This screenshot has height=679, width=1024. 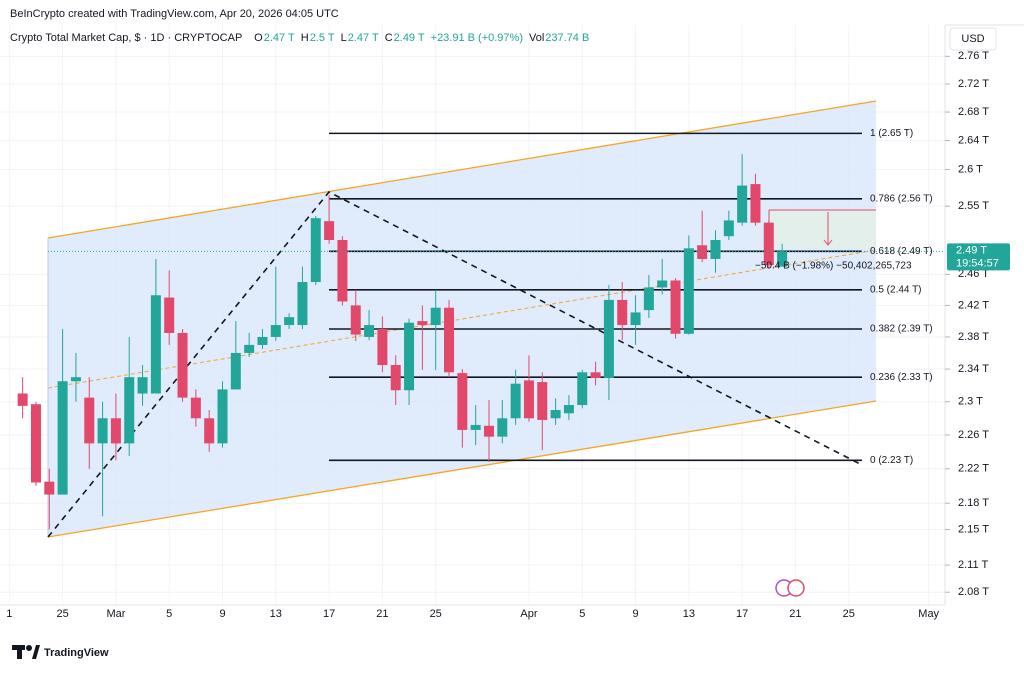 I want to click on x-tick-label: Mar, so click(x=115, y=614).